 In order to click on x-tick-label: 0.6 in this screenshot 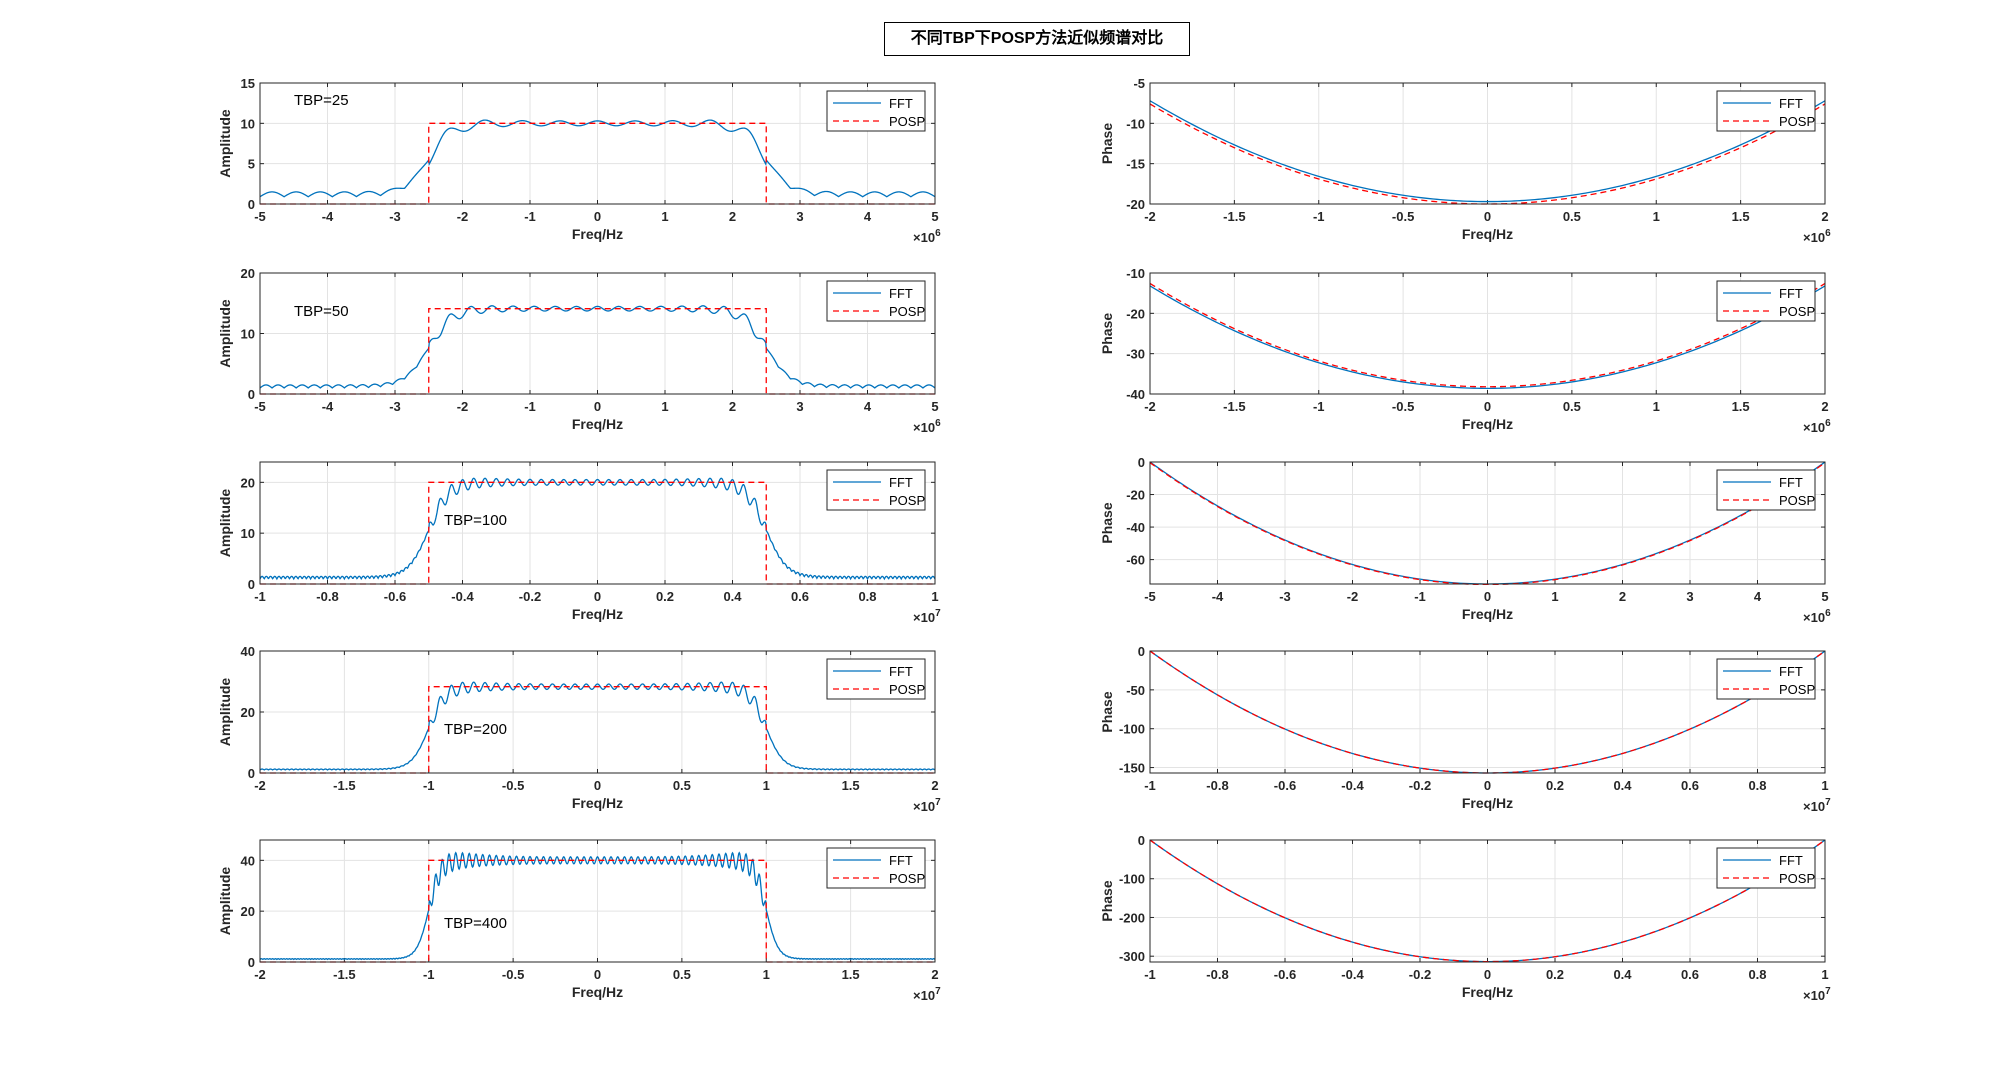, I will do `click(1690, 974)`.